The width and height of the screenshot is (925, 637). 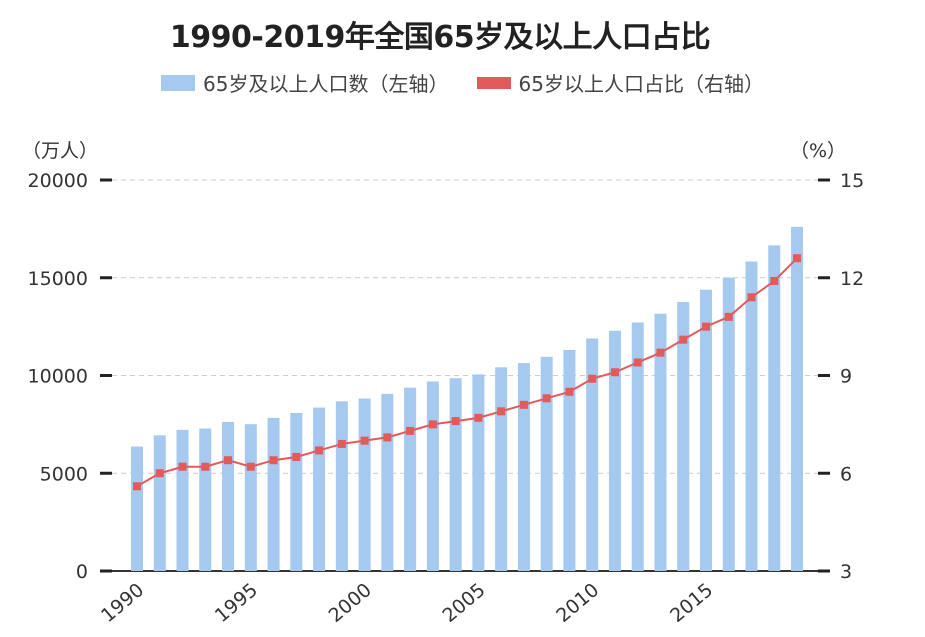 I want to click on right-axis-unit: （%）, so click(x=818, y=151).